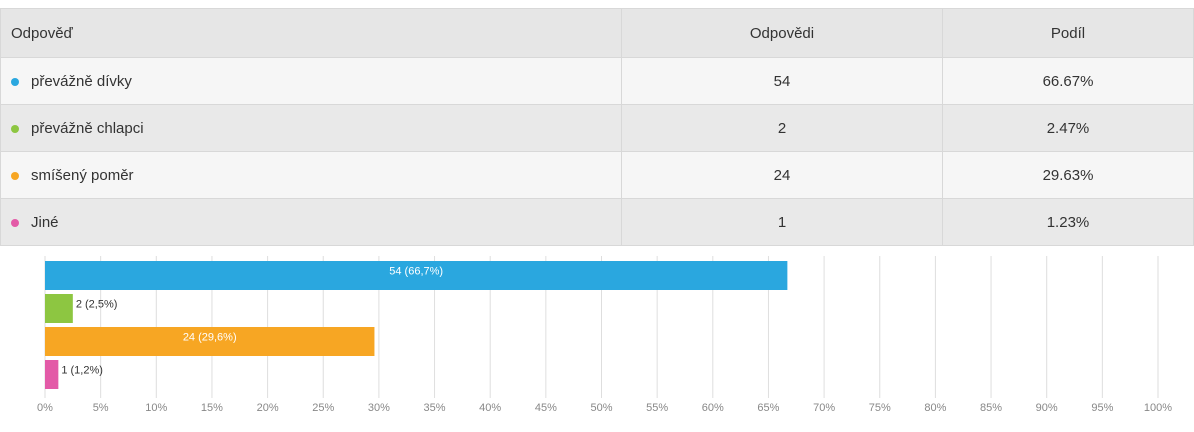  I want to click on x-tick-label: 70%, so click(824, 408).